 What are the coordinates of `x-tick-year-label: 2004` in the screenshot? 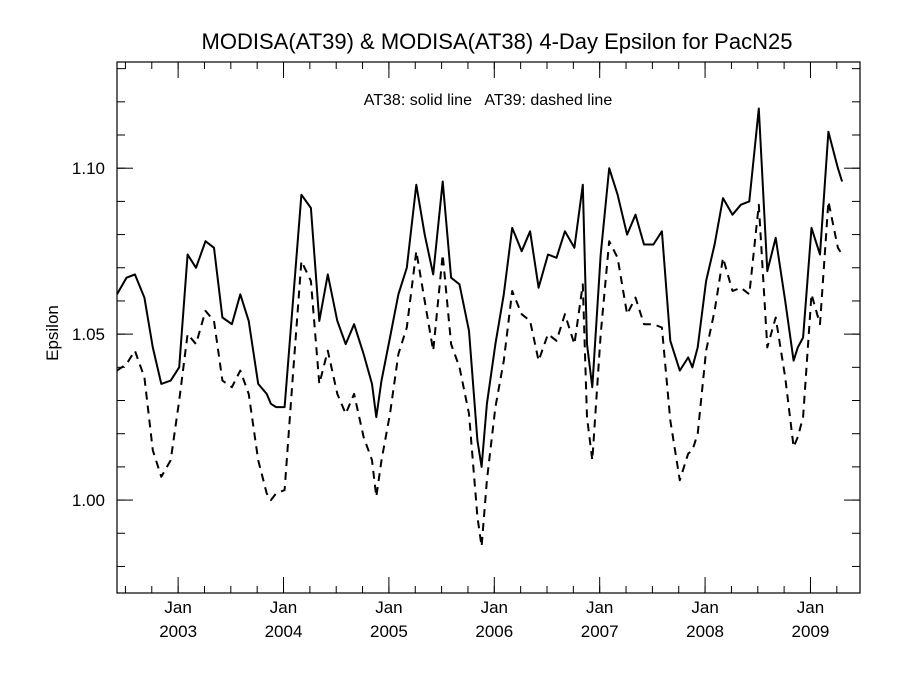 It's located at (284, 631).